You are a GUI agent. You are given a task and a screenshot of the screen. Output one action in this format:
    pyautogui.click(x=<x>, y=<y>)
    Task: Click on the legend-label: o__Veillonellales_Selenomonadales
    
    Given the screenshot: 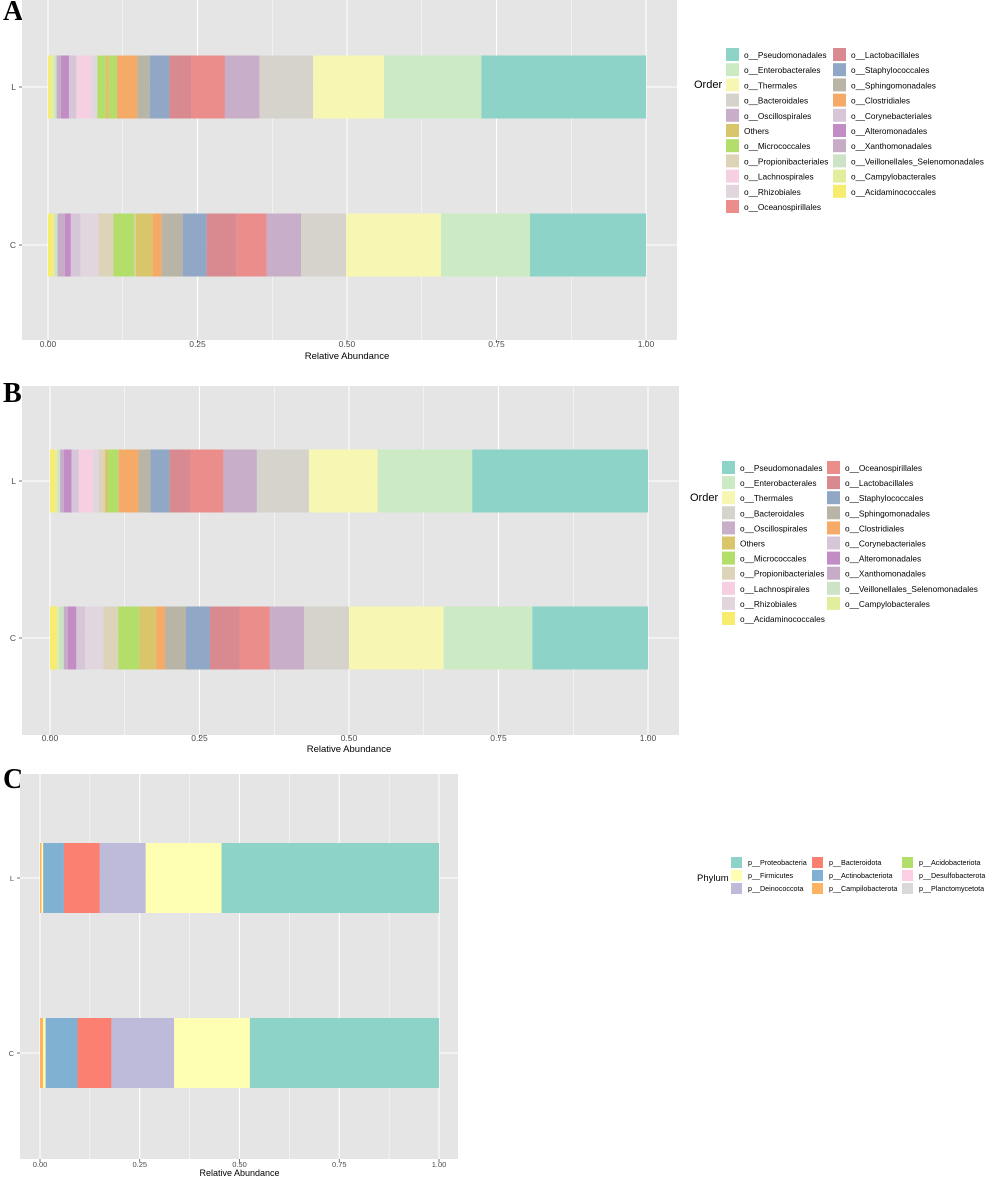 What is the action you would take?
    pyautogui.click(x=917, y=161)
    